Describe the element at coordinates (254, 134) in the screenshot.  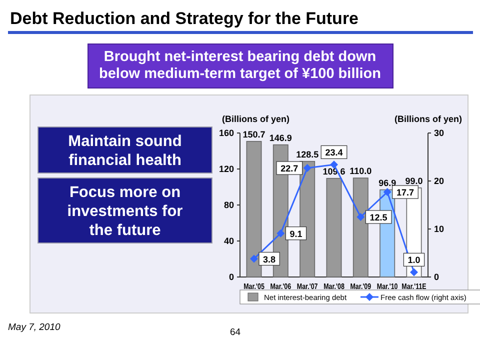
I see `data-label: 150.7` at that location.